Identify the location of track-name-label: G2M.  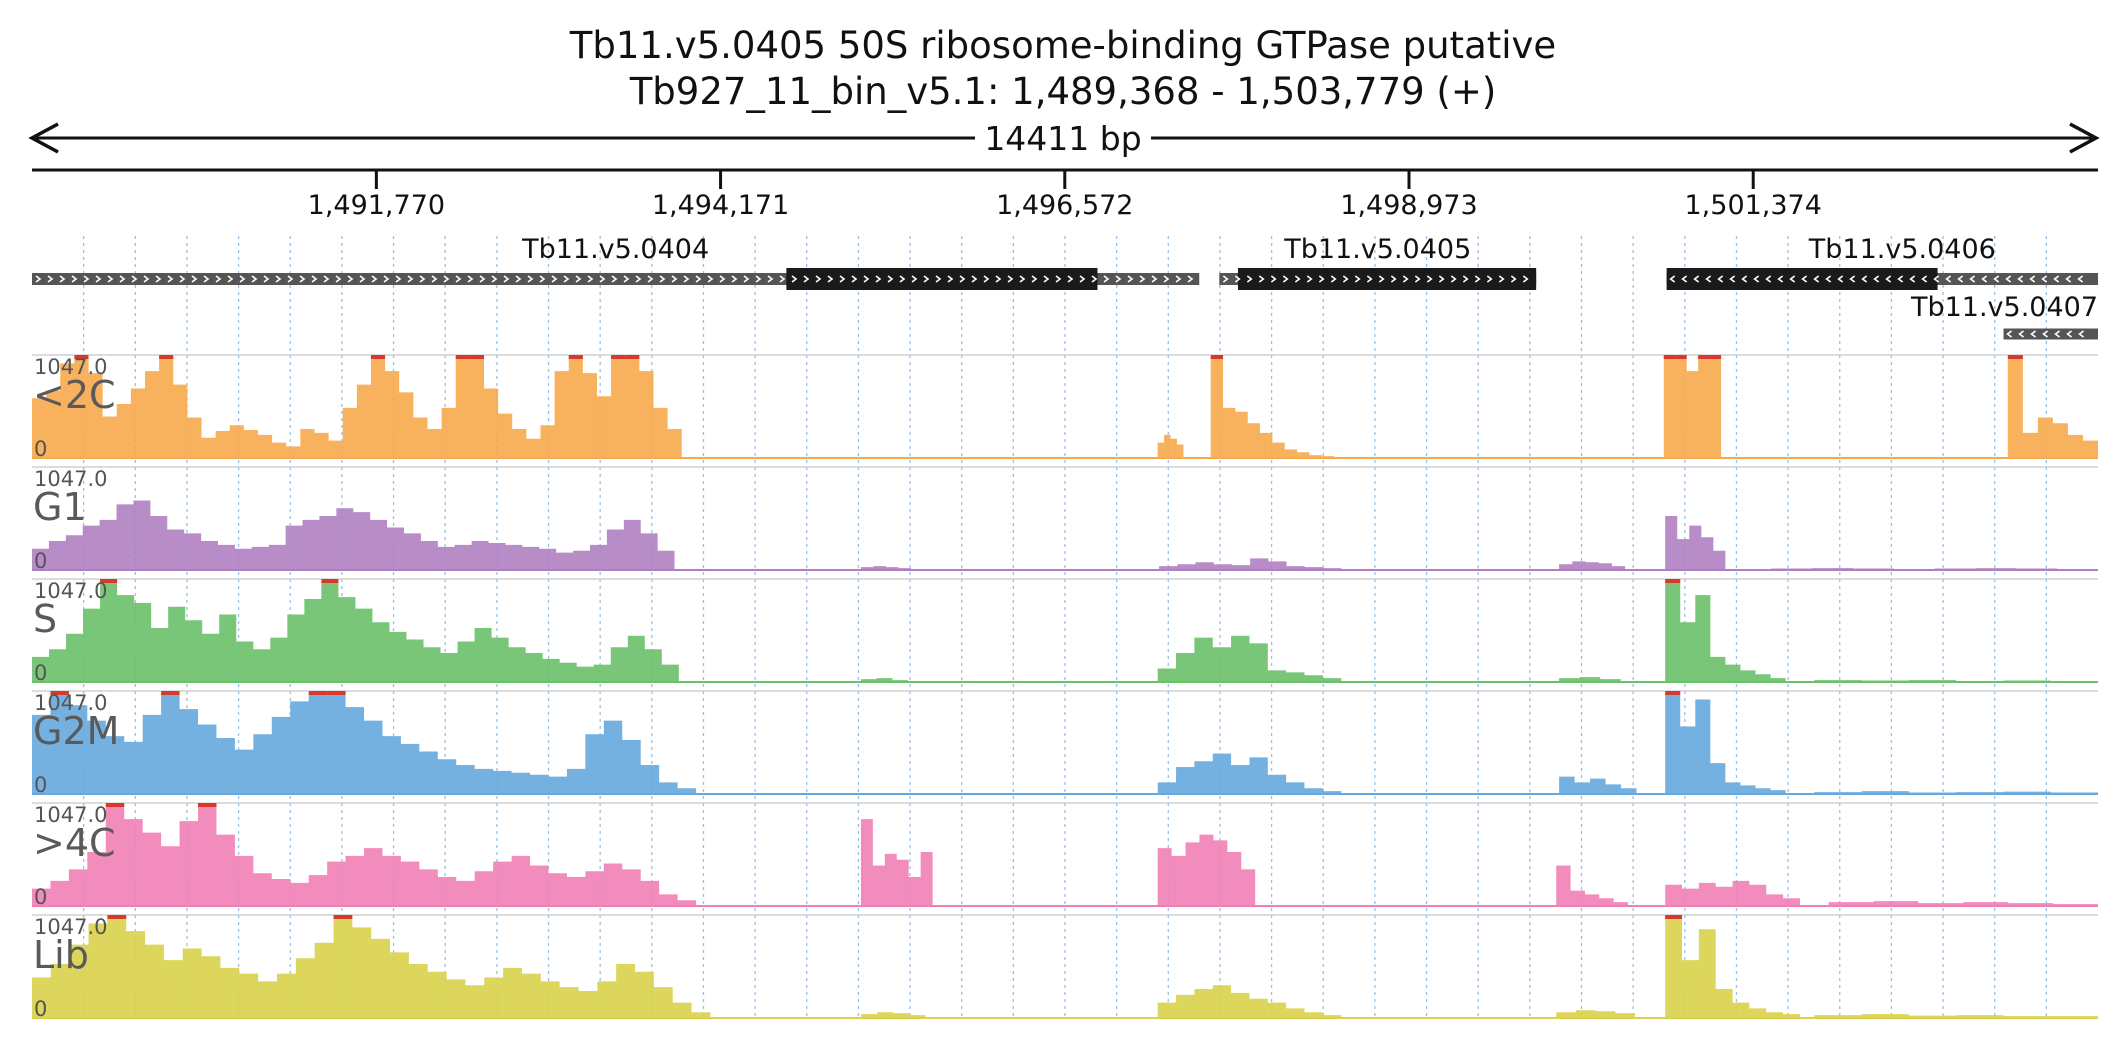
(76, 731).